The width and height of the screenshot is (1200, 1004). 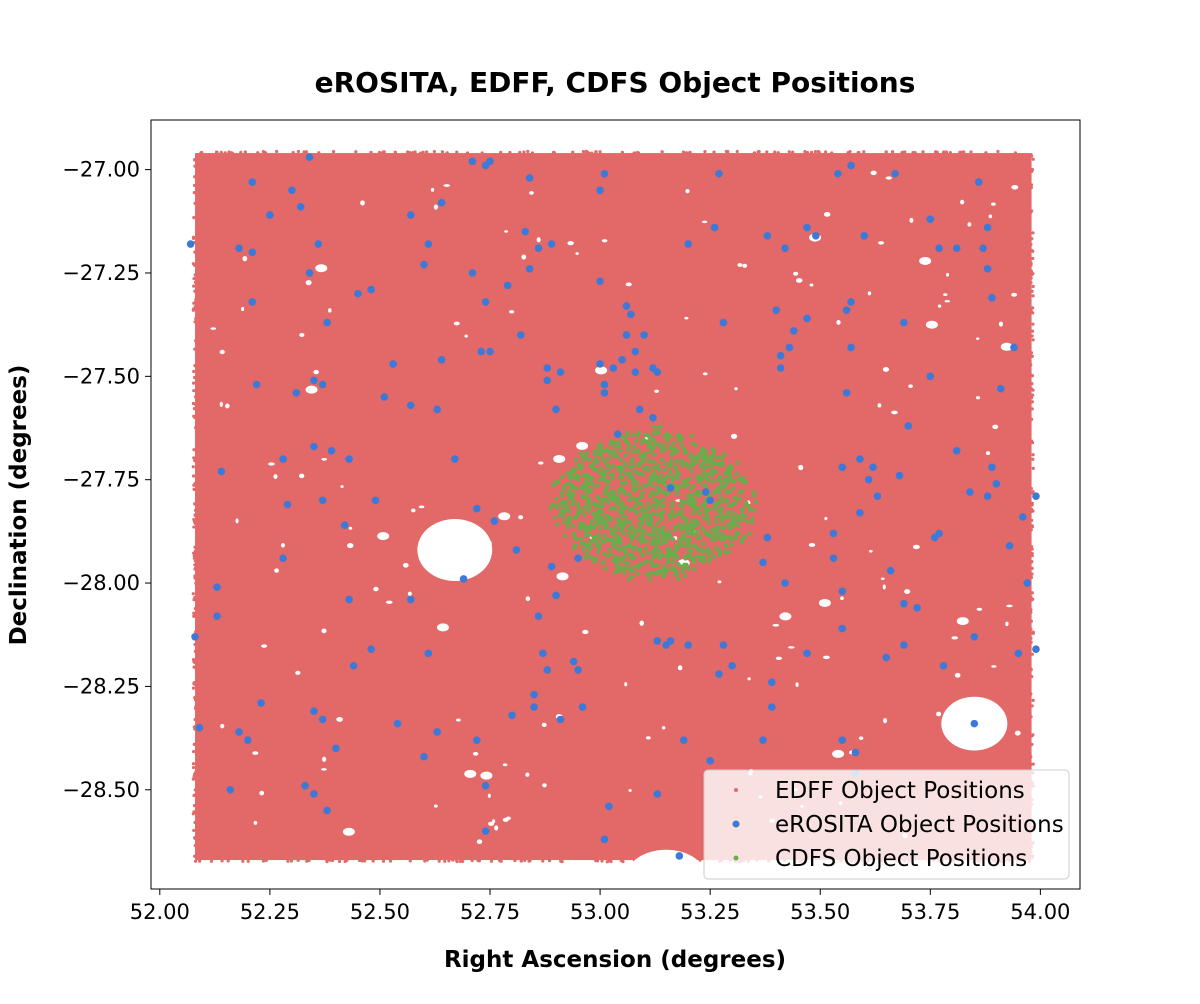 I want to click on y-tick-label: −28.00, so click(x=101, y=583).